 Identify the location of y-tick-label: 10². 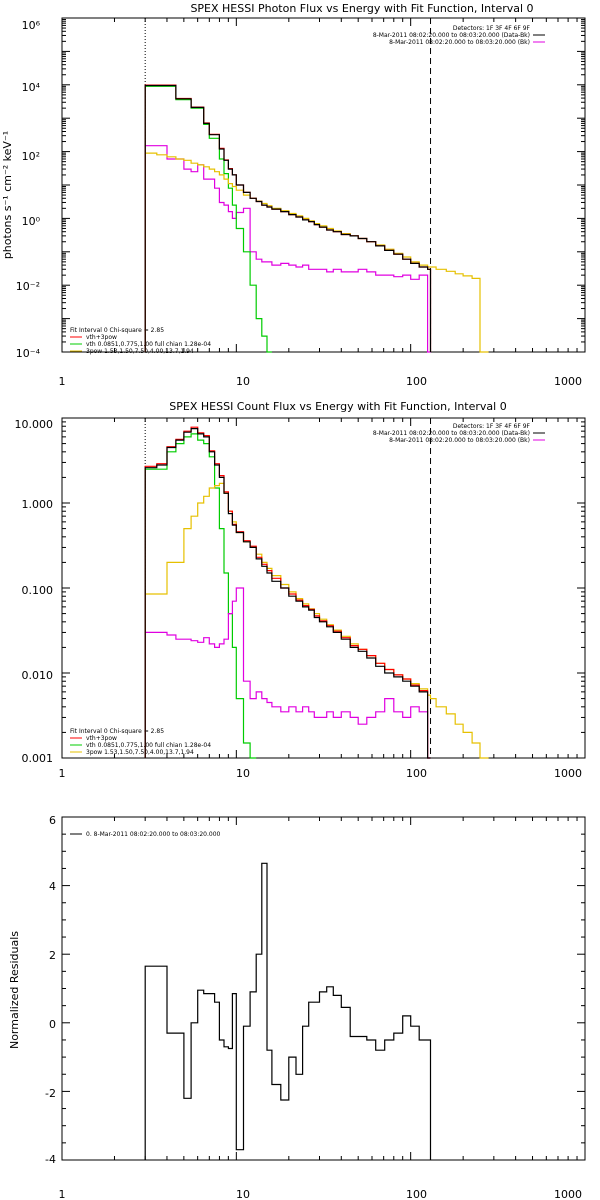
(31, 156).